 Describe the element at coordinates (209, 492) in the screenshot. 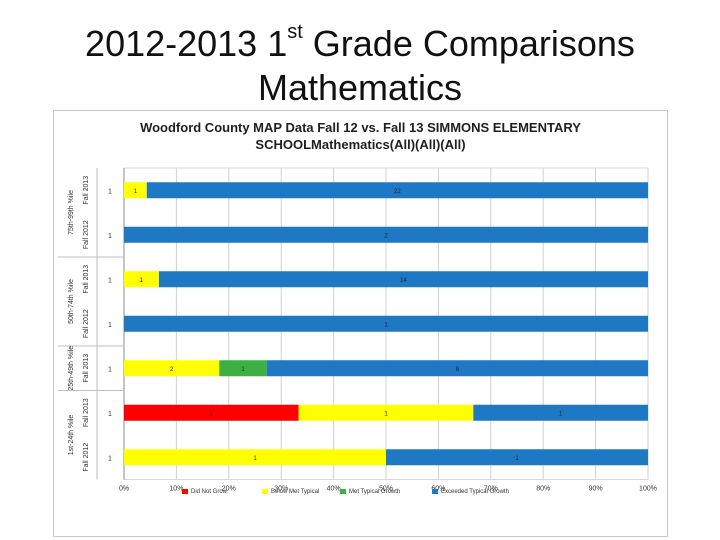

I see `legend-label: Did Not Grow` at that location.